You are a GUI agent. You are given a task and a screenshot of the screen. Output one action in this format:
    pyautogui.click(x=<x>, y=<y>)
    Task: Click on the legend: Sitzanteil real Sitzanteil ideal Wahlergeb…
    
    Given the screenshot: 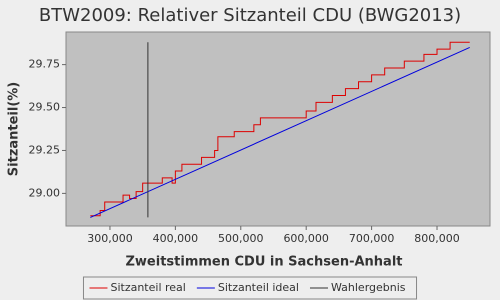 What is the action you would take?
    pyautogui.click(x=250, y=288)
    